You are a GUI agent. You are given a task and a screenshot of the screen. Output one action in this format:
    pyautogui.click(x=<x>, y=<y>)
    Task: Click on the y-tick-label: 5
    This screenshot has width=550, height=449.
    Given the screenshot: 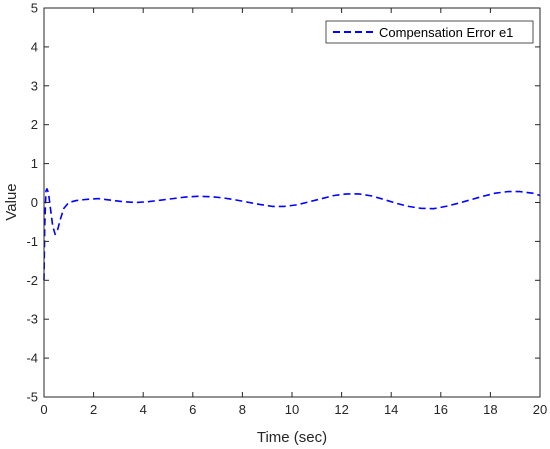 What is the action you would take?
    pyautogui.click(x=34, y=8)
    